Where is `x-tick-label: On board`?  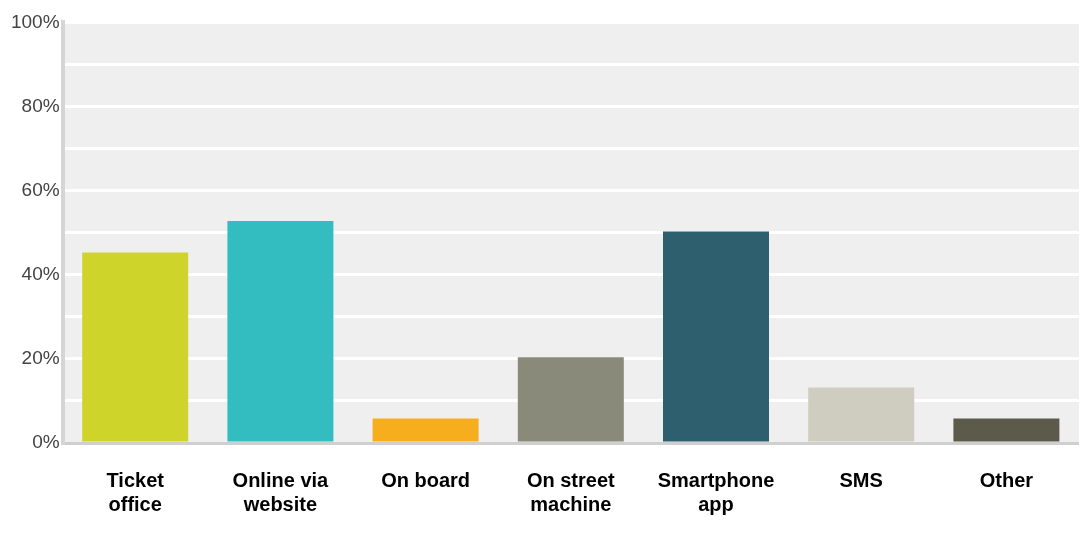 x-tick-label: On board is located at coordinates (426, 479).